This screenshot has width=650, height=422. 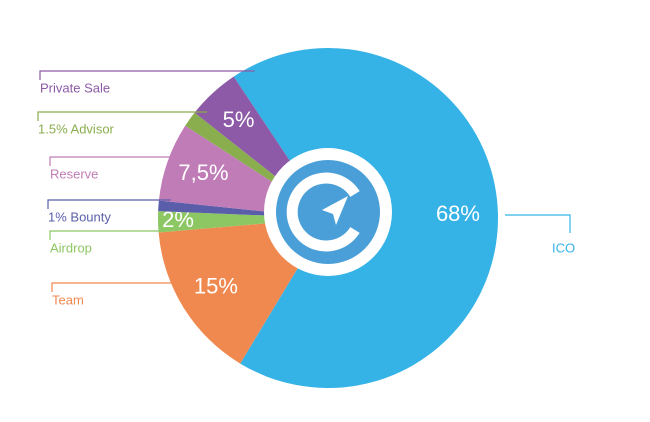 What do you see at coordinates (203, 172) in the screenshot?
I see `slice-label: 7,5%` at bounding box center [203, 172].